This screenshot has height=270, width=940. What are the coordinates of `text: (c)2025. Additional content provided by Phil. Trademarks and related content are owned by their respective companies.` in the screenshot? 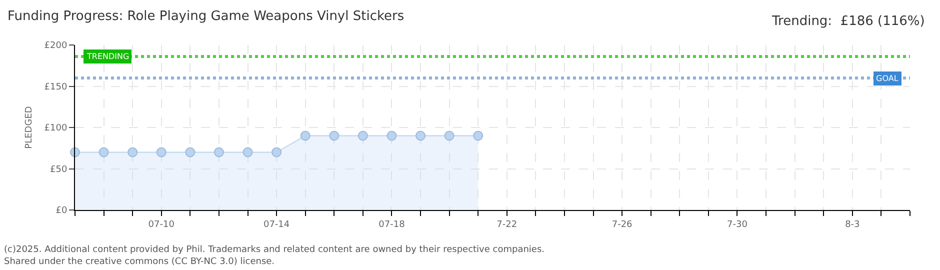 It's located at (274, 250).